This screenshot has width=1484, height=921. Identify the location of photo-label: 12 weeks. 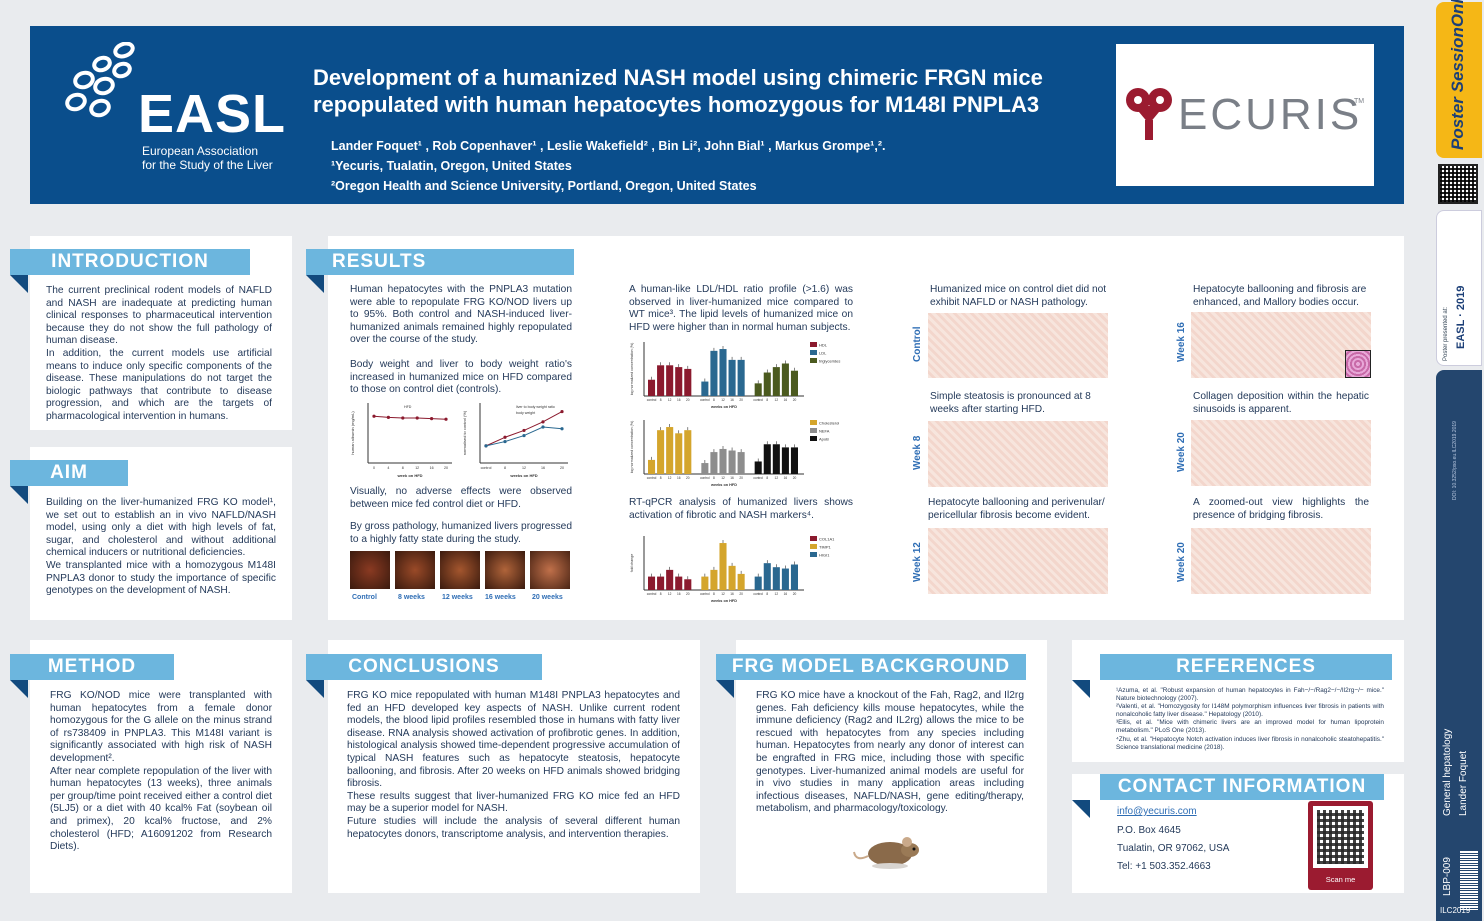
(457, 597).